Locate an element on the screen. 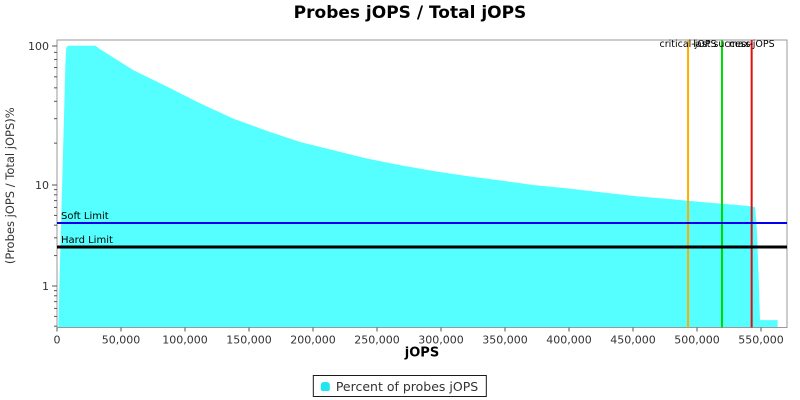 This screenshot has width=800, height=400. chart-title: Probes jOPS / Total jOPS is located at coordinates (410, 13).